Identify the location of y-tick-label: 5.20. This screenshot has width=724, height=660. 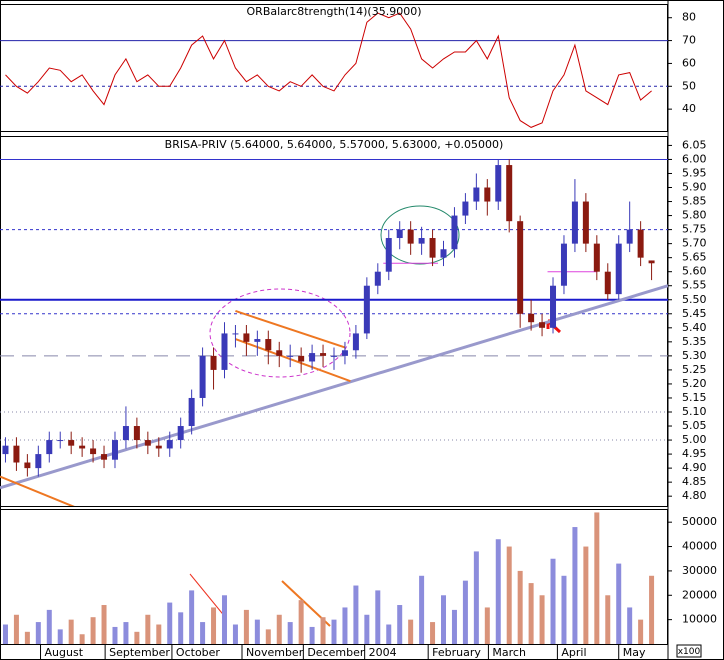
(694, 383).